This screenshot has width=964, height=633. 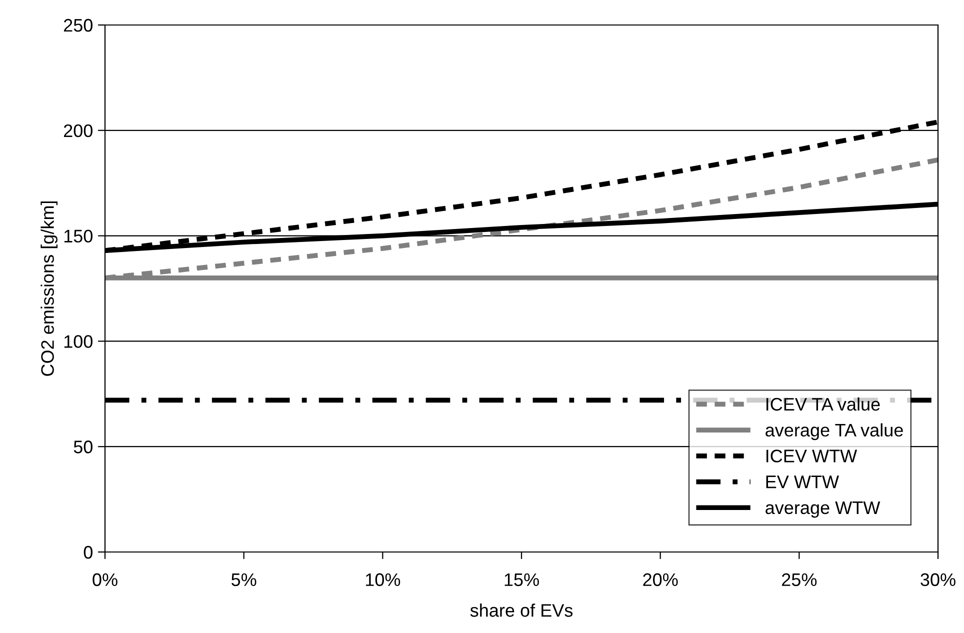 I want to click on x-tick-label: 0%, so click(x=105, y=579).